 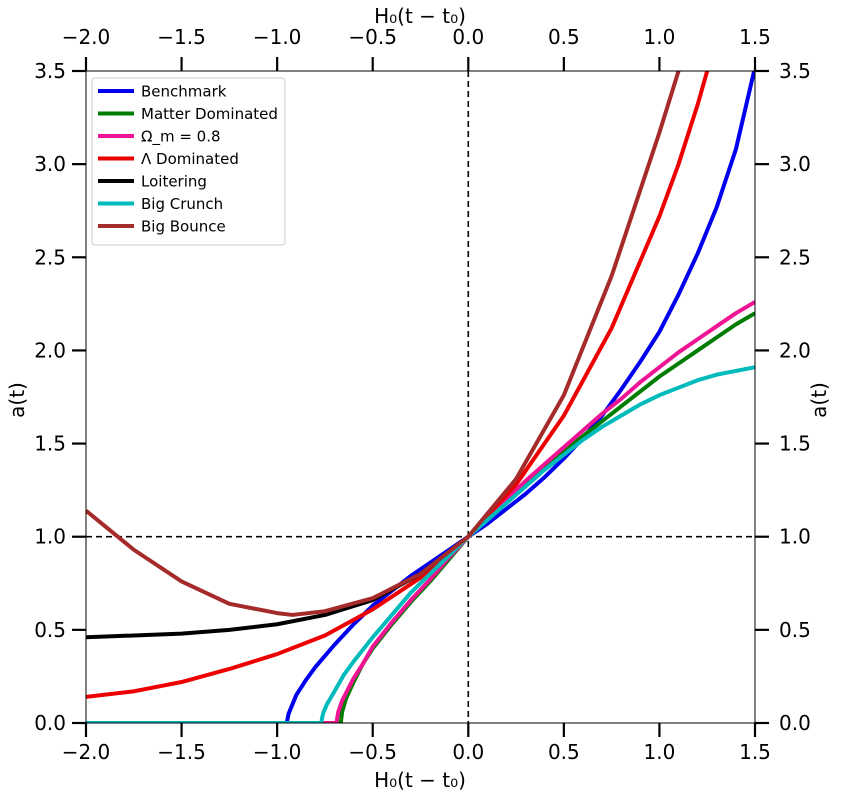 What do you see at coordinates (17, 400) in the screenshot?
I see `y-axis-label-left: a(t)` at bounding box center [17, 400].